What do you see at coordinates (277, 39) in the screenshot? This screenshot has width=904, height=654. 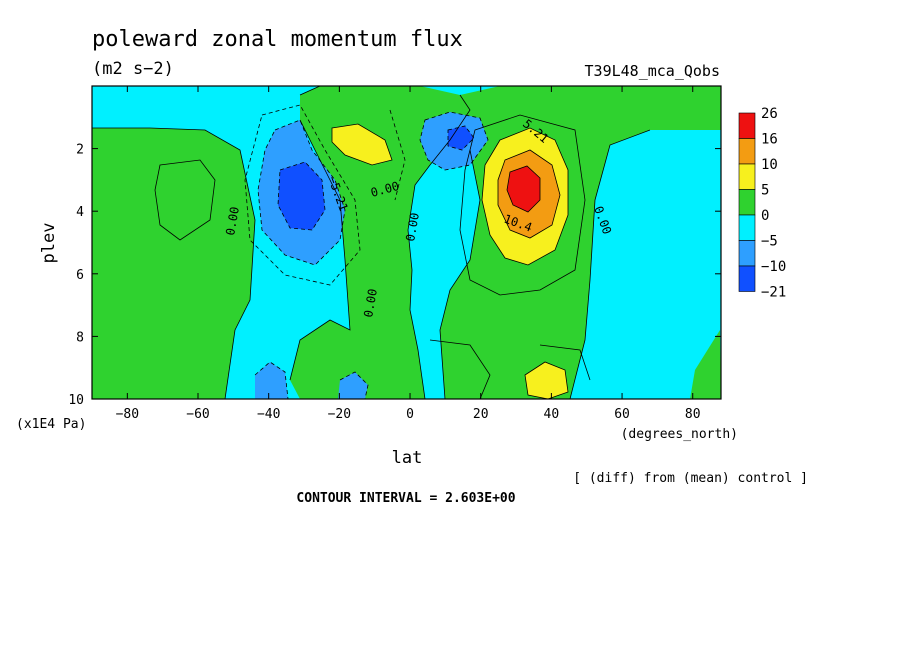 I see `chart-title: poleward zonal momentum flux` at bounding box center [277, 39].